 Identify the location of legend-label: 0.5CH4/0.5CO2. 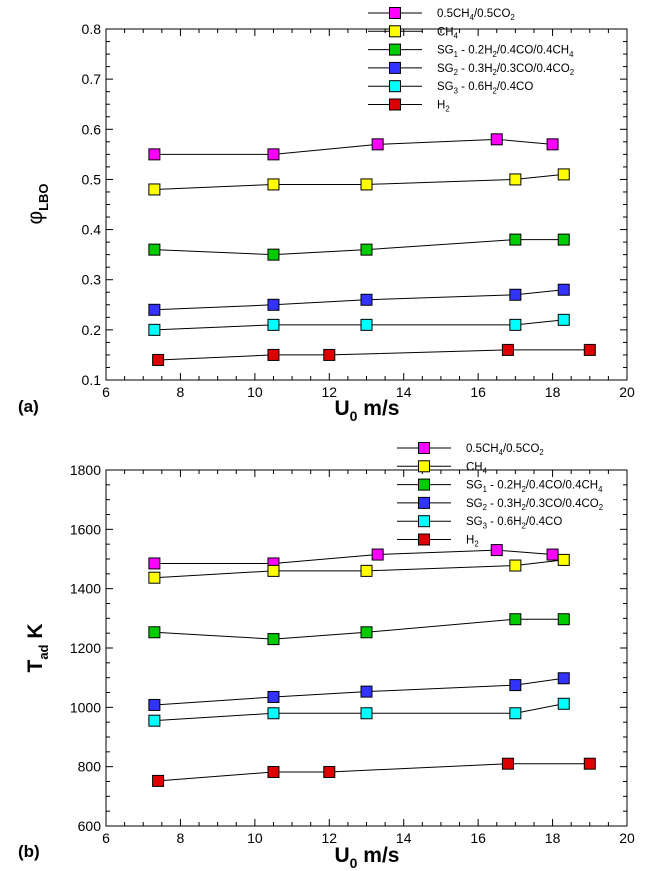
(476, 15).